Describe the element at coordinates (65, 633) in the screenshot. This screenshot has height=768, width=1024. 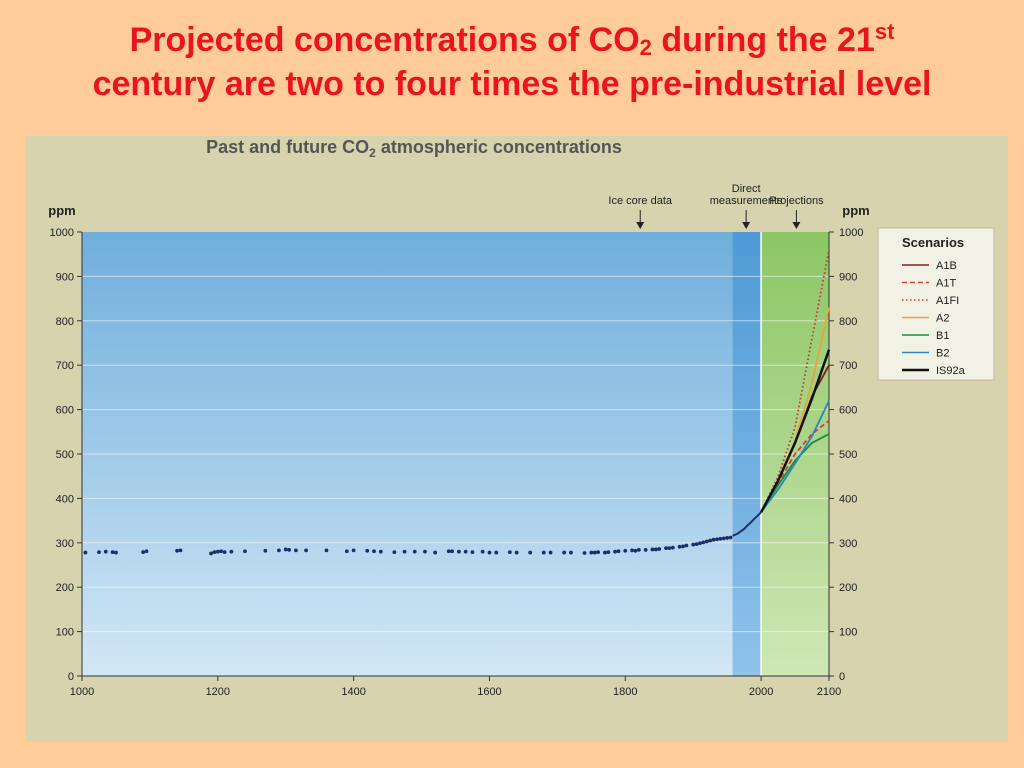
I see `y-tick-label-left: 100` at that location.